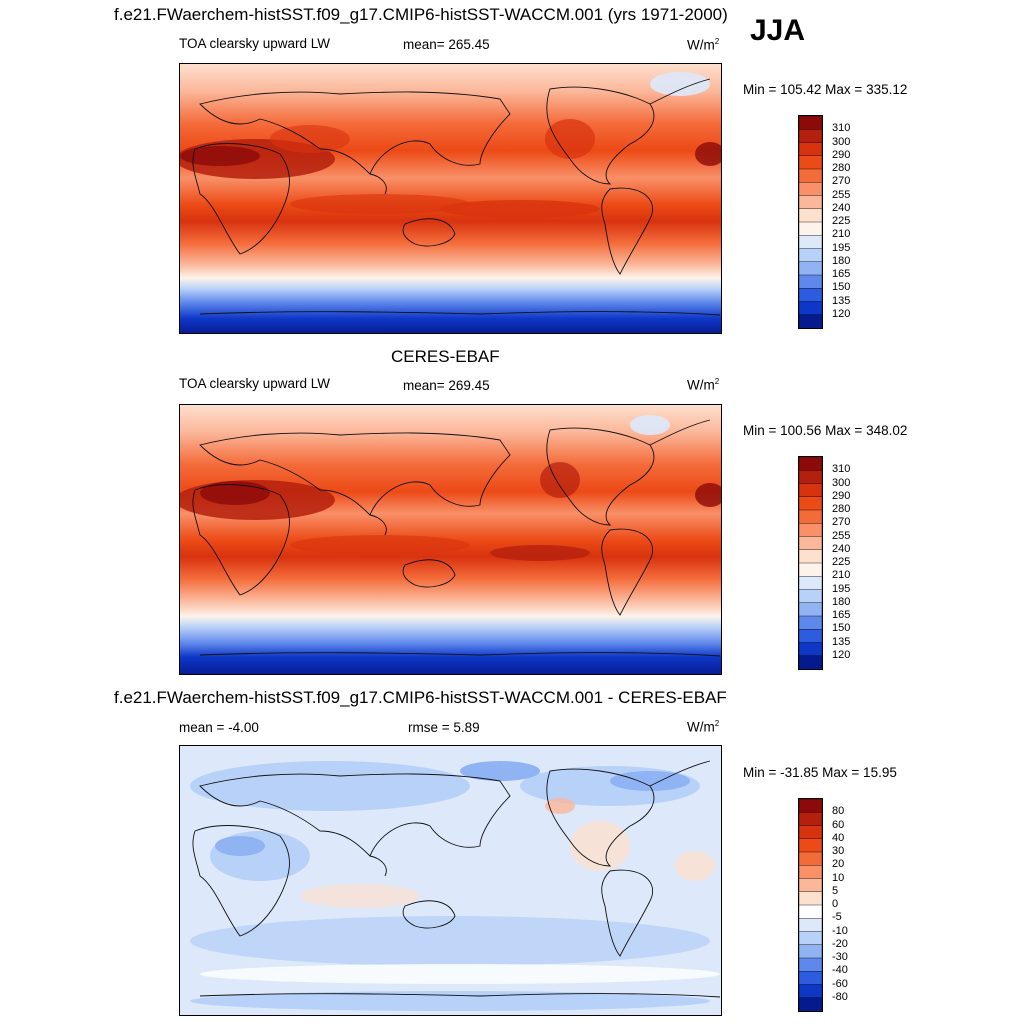 This screenshot has height=1024, width=1024. I want to click on colorbar-label: -10, so click(840, 930).